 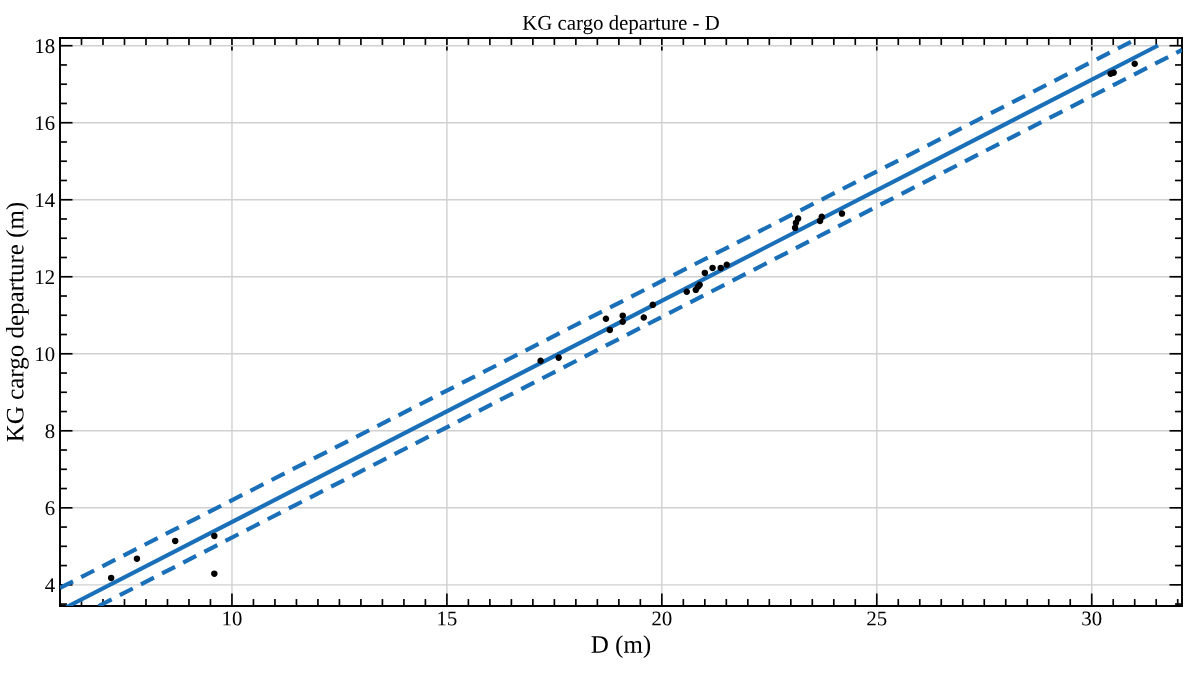 What do you see at coordinates (1092, 618) in the screenshot?
I see `x-tick-label: 30` at bounding box center [1092, 618].